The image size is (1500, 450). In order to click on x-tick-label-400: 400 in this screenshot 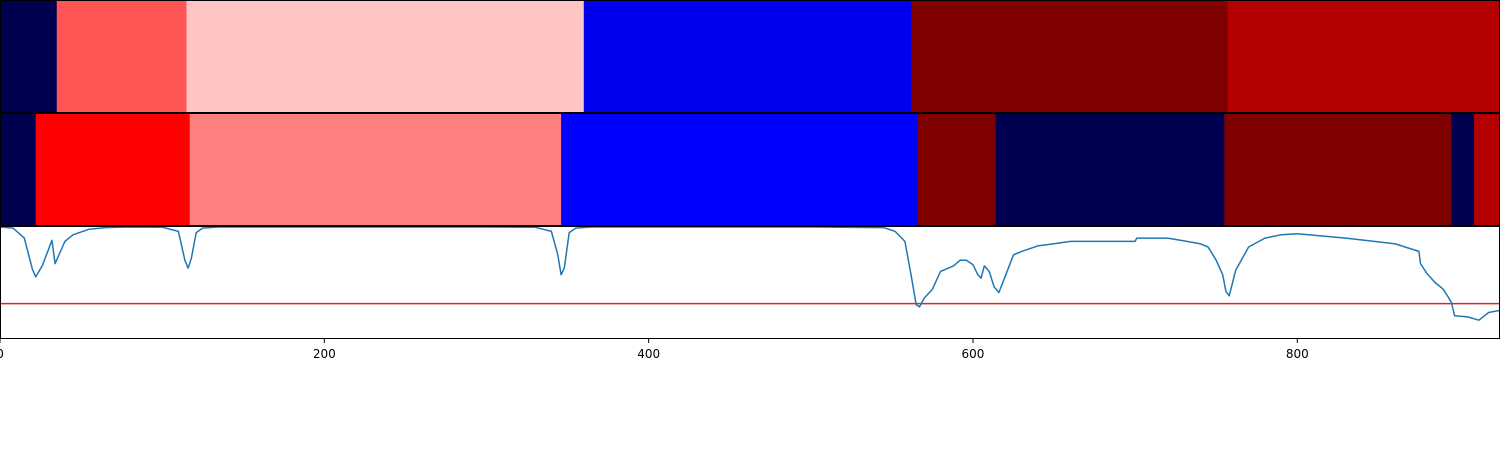, I will do `click(648, 354)`.